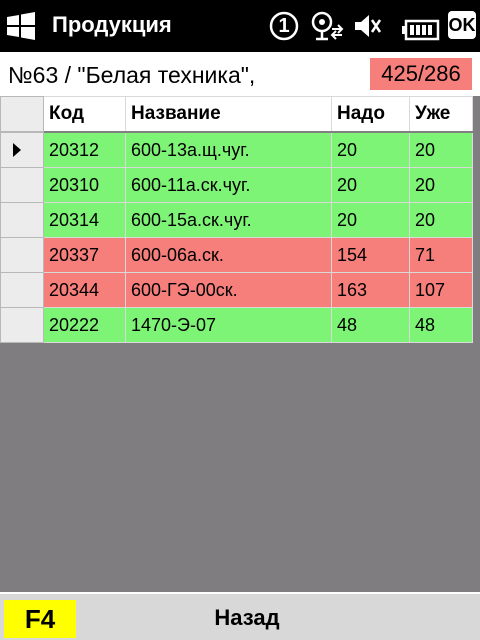 The width and height of the screenshot is (480, 640). Describe the element at coordinates (84, 114) in the screenshot. I see `column-header-code: Код` at that location.